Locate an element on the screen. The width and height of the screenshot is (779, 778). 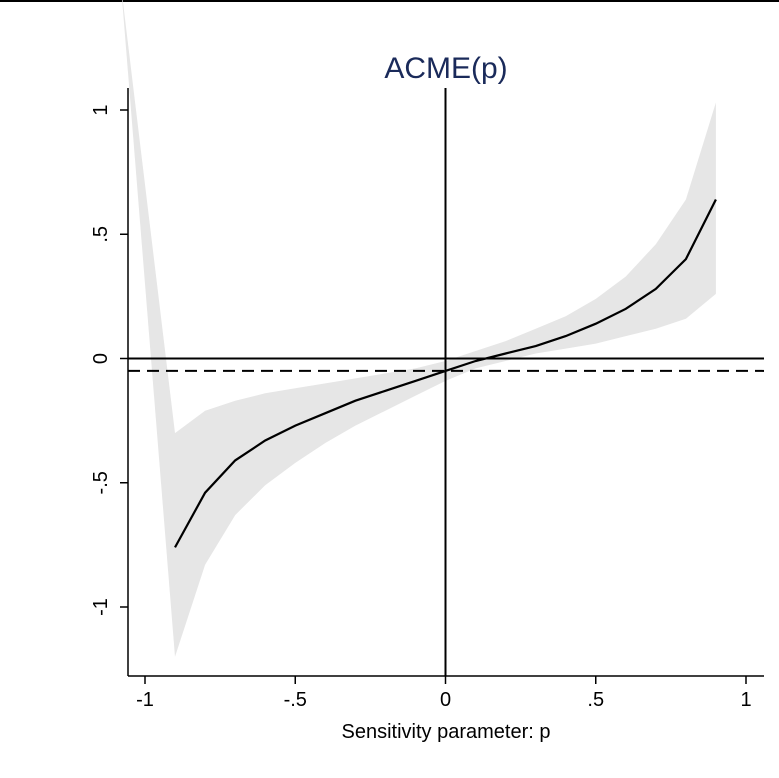
x-tick-label: -1 is located at coordinates (145, 700).